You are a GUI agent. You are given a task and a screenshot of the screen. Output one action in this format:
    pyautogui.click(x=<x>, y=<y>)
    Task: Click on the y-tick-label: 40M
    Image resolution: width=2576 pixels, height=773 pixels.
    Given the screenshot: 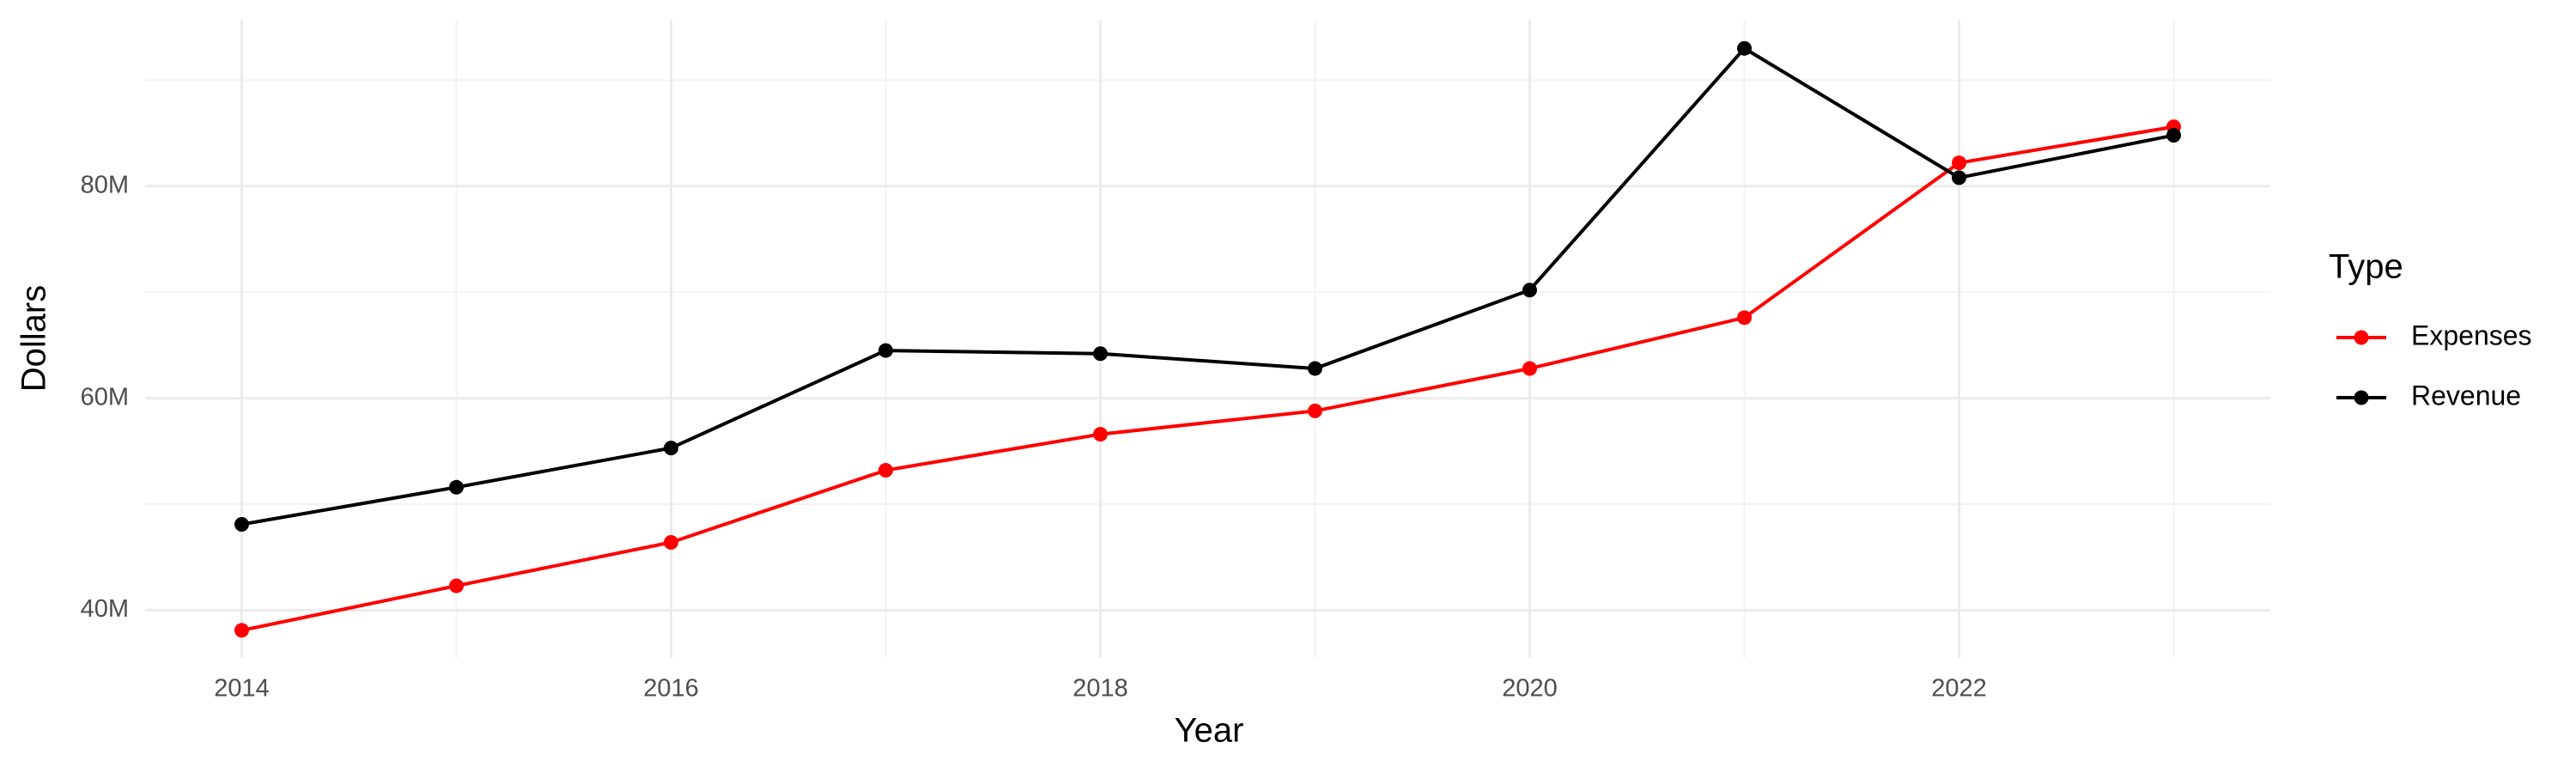 What is the action you would take?
    pyautogui.click(x=105, y=609)
    